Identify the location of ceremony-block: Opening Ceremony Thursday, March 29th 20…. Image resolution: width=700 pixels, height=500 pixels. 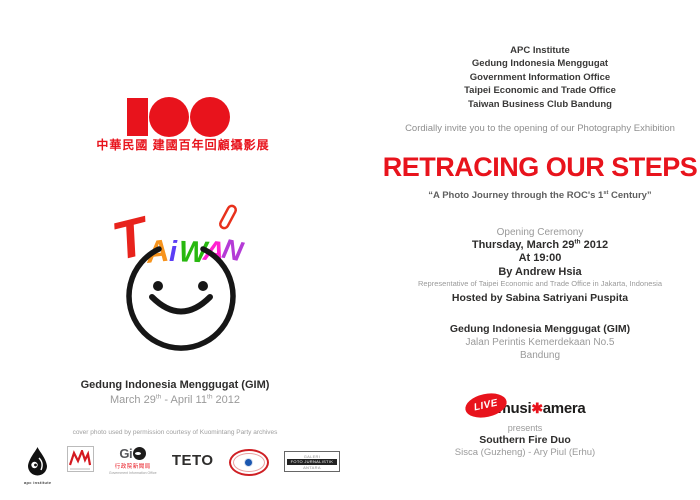
(540, 265).